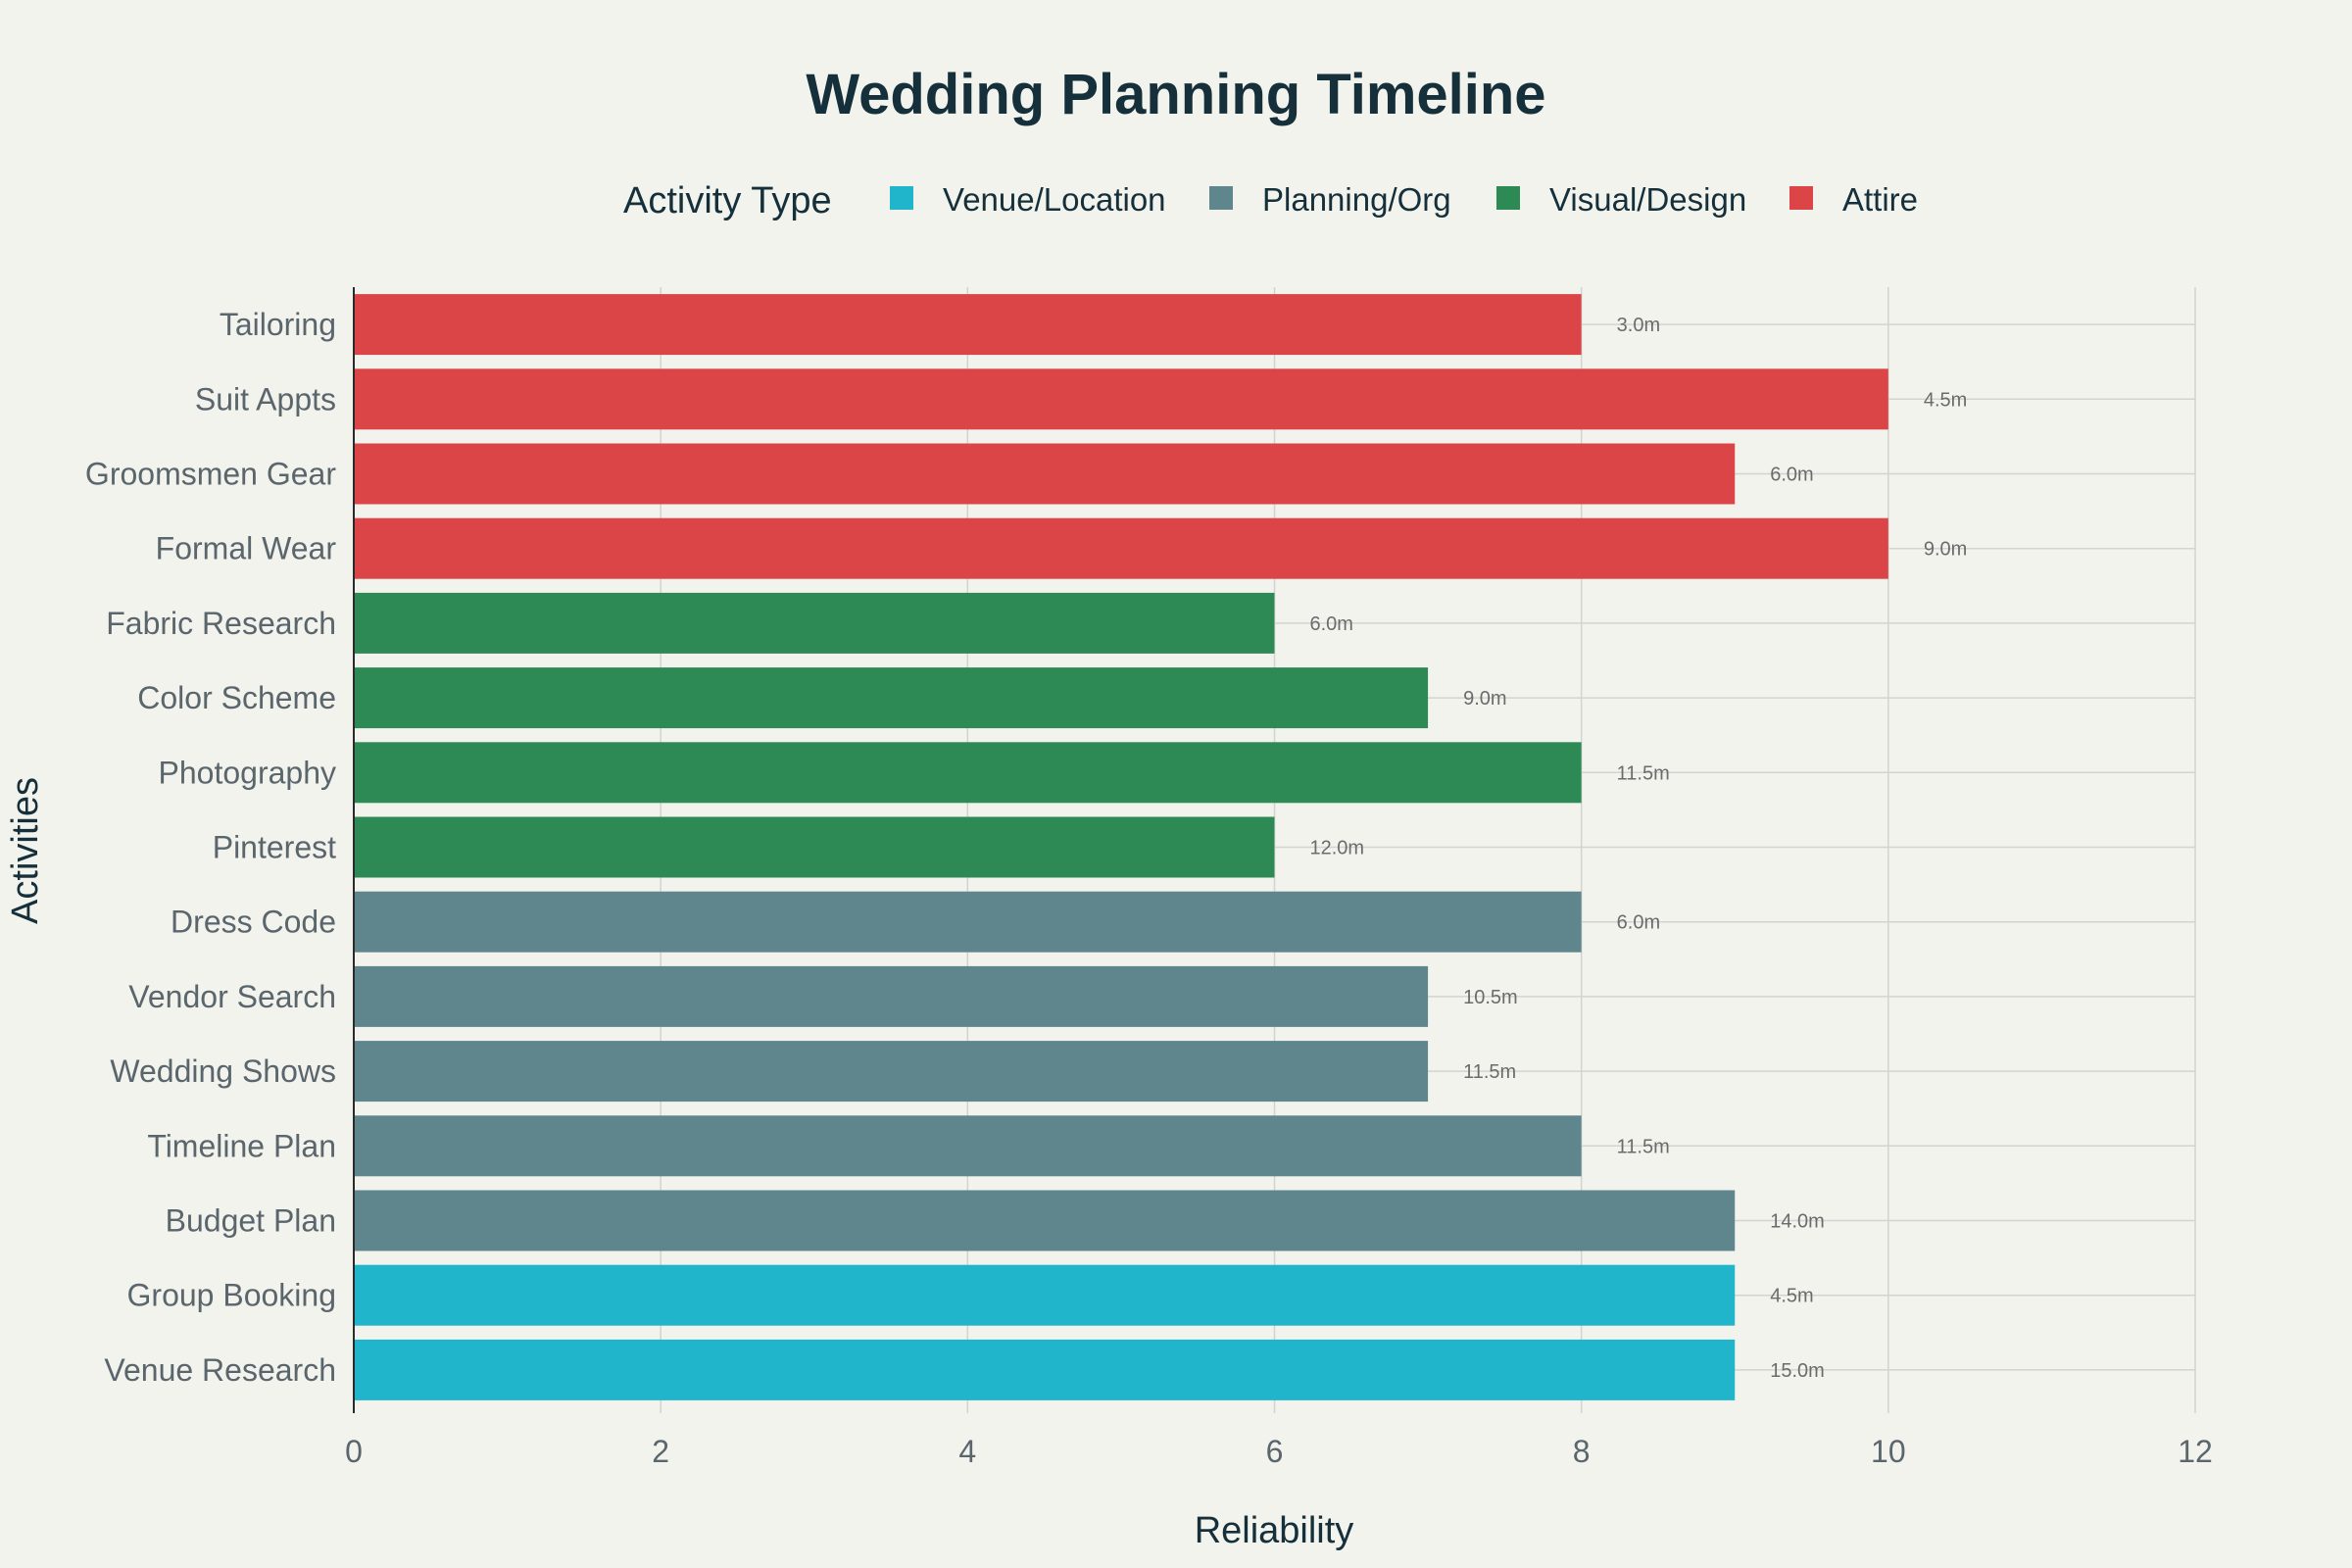 The height and width of the screenshot is (1568, 2352). I want to click on bar-suit-appts, so click(1121, 399).